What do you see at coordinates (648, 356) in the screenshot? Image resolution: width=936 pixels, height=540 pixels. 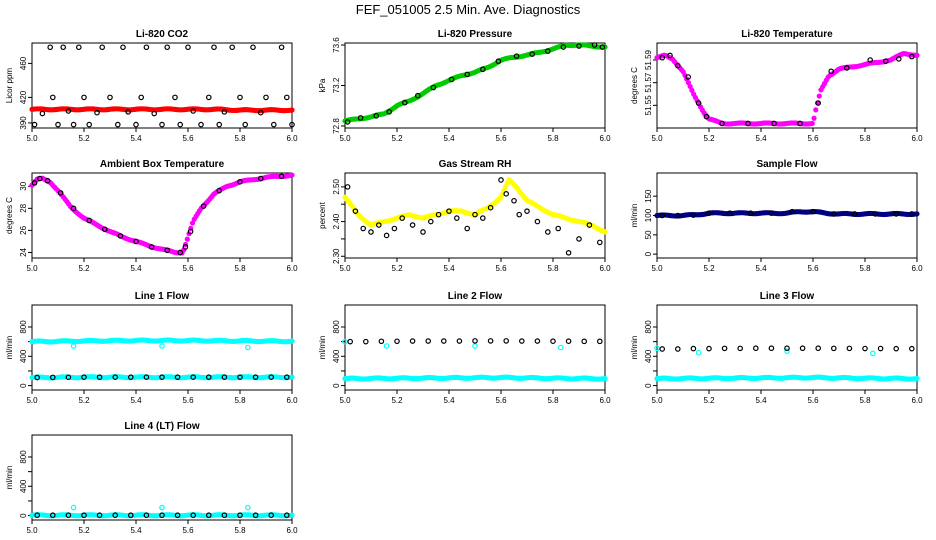 I see `y-tick-label: 400` at bounding box center [648, 356].